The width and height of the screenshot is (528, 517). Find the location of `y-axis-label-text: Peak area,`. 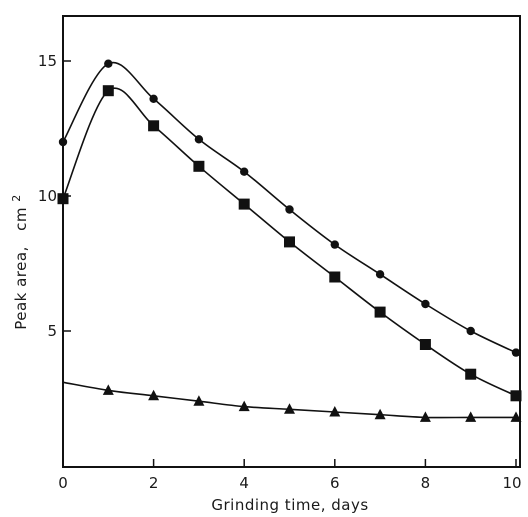

y-axis-label-text: Peak area, is located at coordinates (21, 288).